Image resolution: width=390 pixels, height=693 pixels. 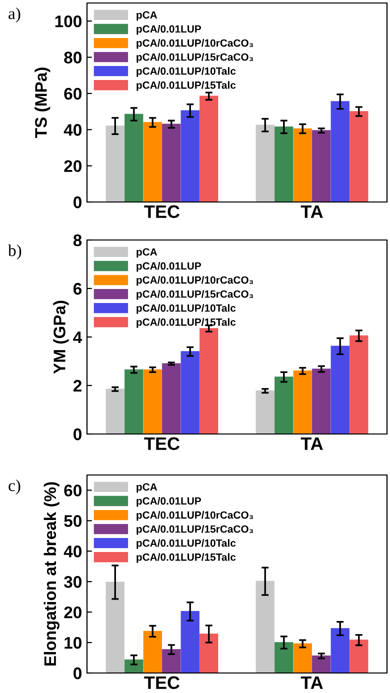 I want to click on y-tick-label: 2, so click(x=77, y=386).